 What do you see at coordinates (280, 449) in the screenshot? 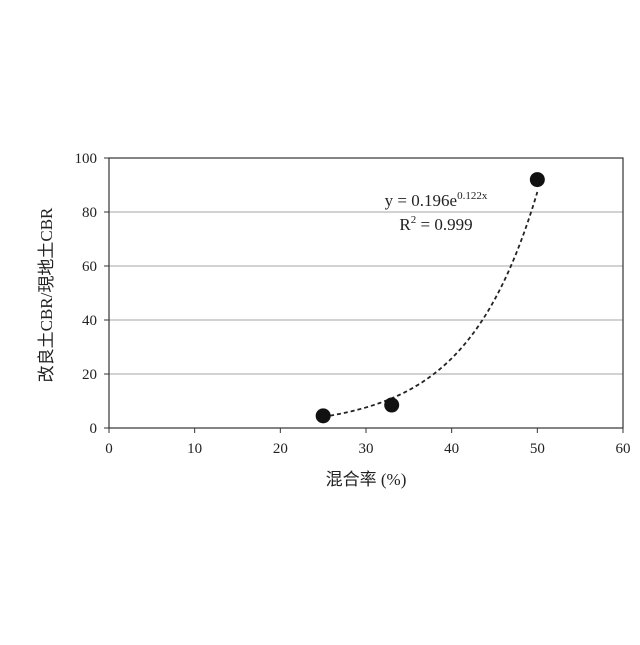
I see `x-tick-label: 20` at bounding box center [280, 449].